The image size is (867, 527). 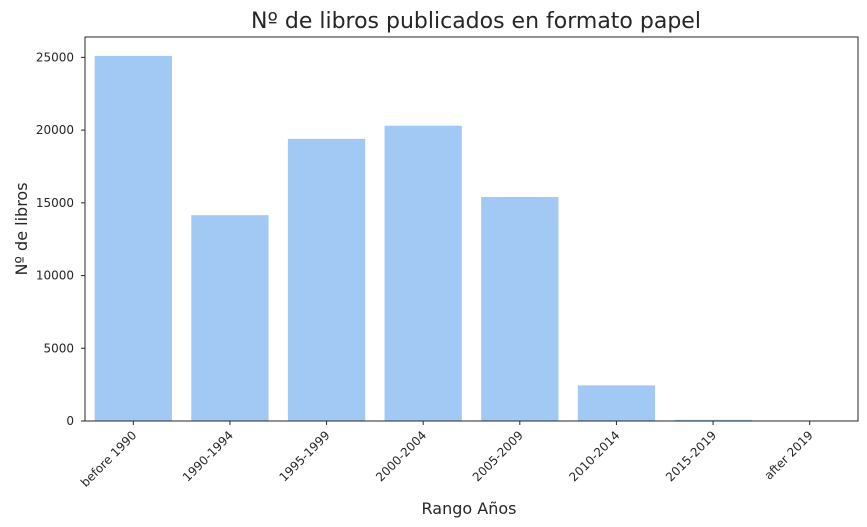 I want to click on x-tick-label: 2005-2009, so click(x=498, y=456).